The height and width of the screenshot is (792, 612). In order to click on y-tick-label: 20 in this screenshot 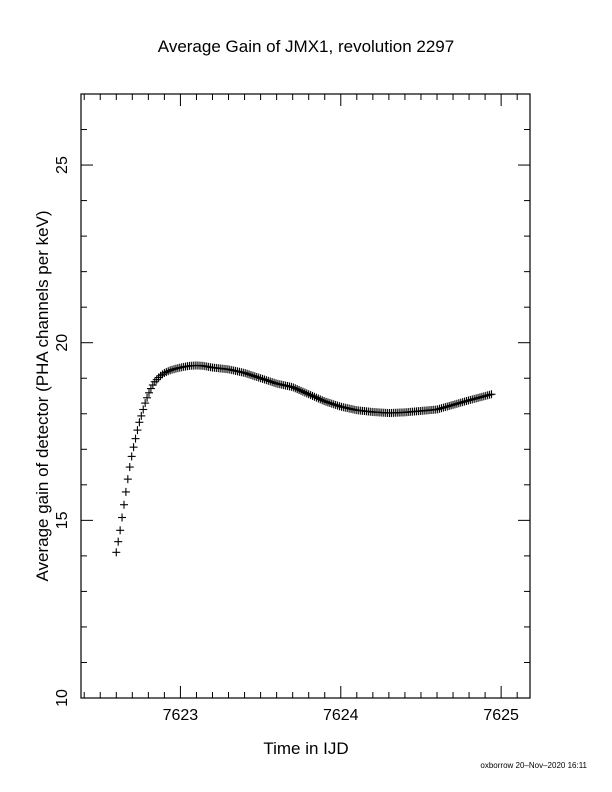, I will do `click(62, 343)`.